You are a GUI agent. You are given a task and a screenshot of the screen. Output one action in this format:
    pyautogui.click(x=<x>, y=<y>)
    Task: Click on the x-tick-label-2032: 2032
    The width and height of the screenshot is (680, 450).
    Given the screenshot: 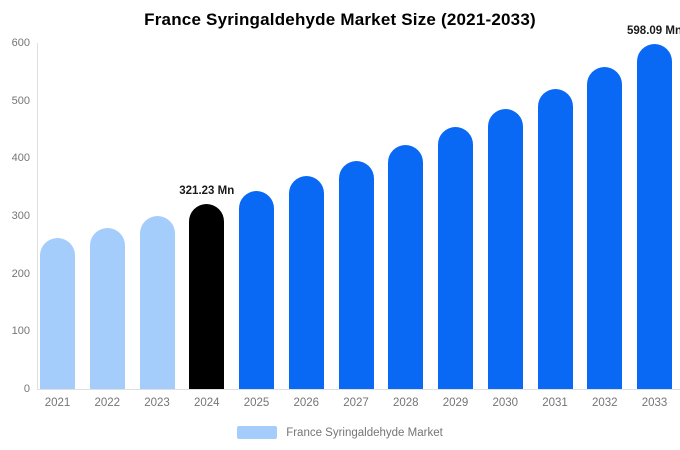 What is the action you would take?
    pyautogui.click(x=604, y=403)
    